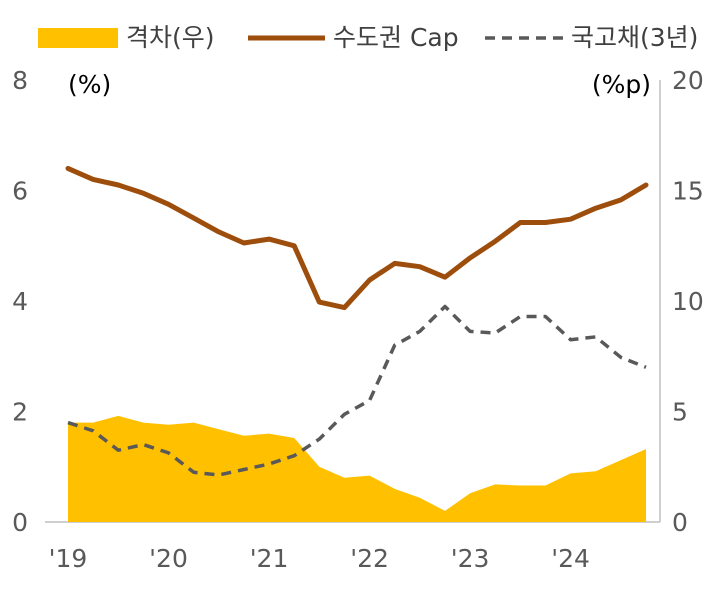  Describe the element at coordinates (369, 558) in the screenshot. I see `x-tick-label: '22` at that location.